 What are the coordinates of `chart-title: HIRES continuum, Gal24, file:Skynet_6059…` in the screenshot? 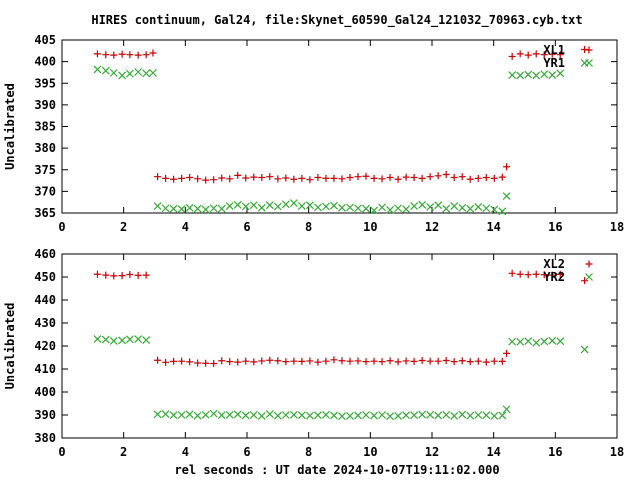 It's located at (336, 20).